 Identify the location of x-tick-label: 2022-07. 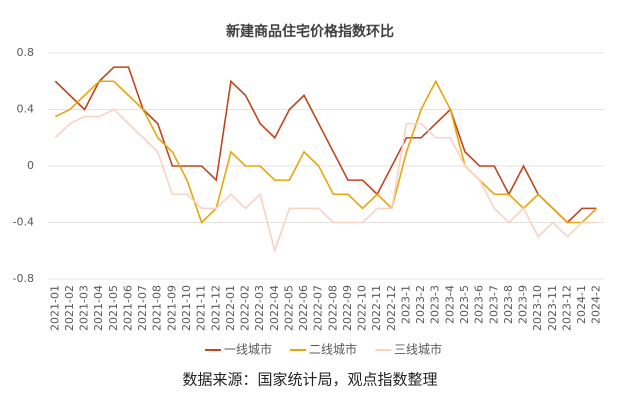
(318, 308).